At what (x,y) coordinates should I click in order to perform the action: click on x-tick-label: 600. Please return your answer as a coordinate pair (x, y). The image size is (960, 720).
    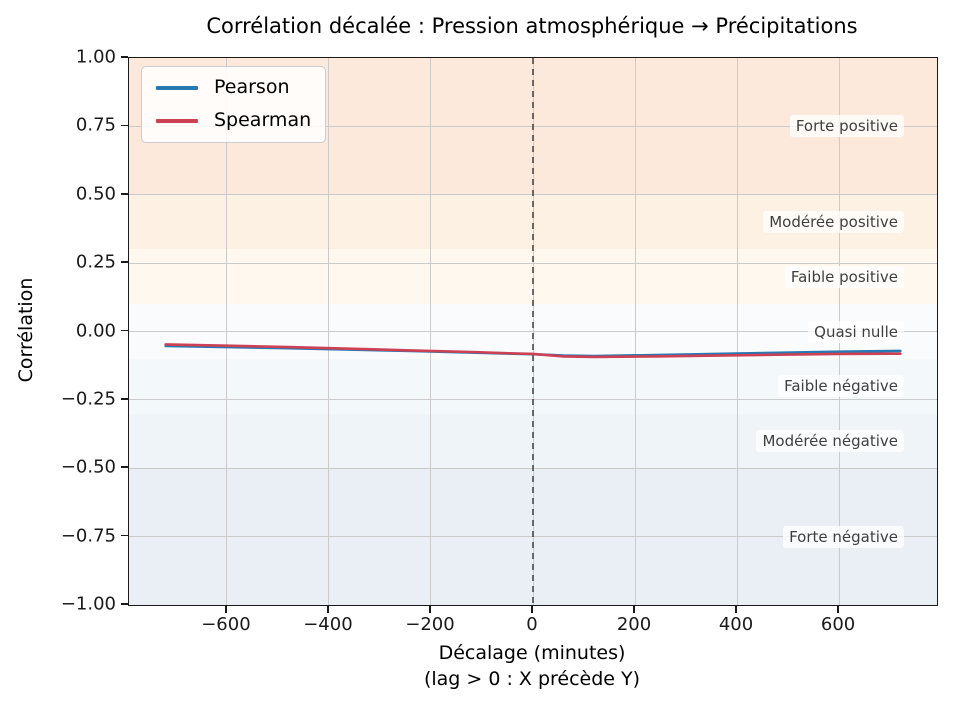
    Looking at the image, I should click on (838, 624).